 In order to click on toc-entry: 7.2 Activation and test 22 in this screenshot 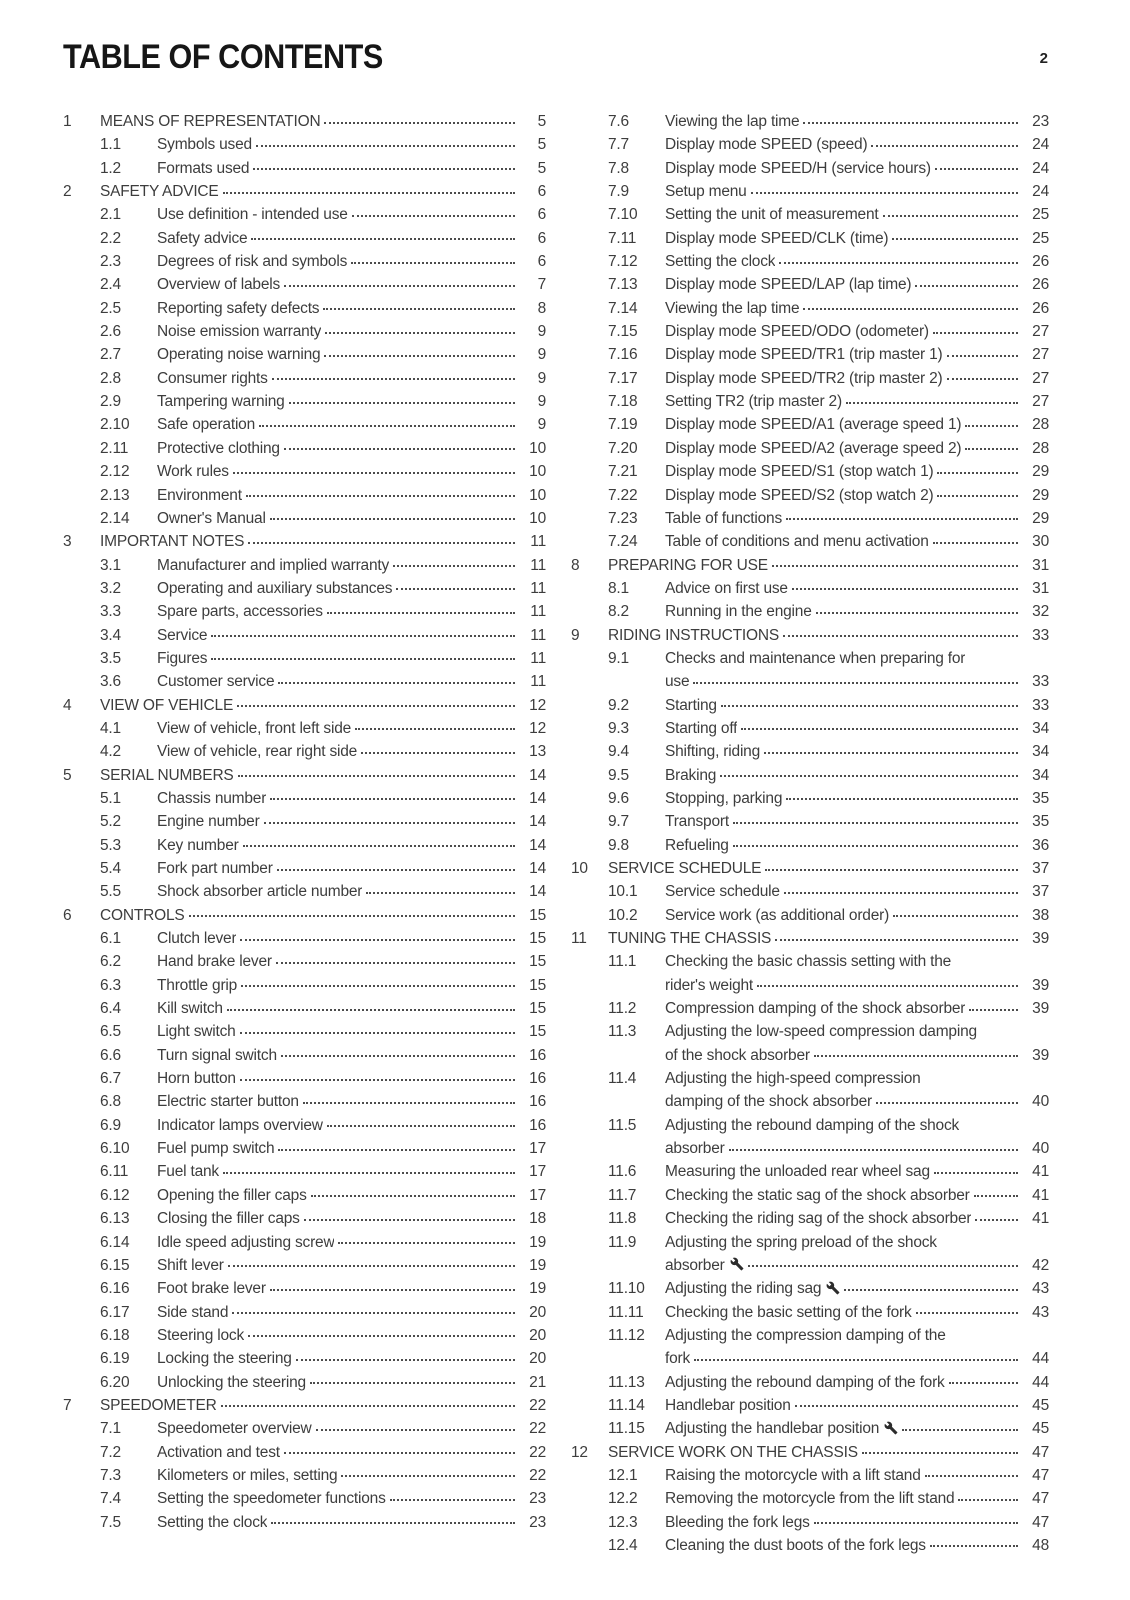, I will do `click(304, 1452)`.